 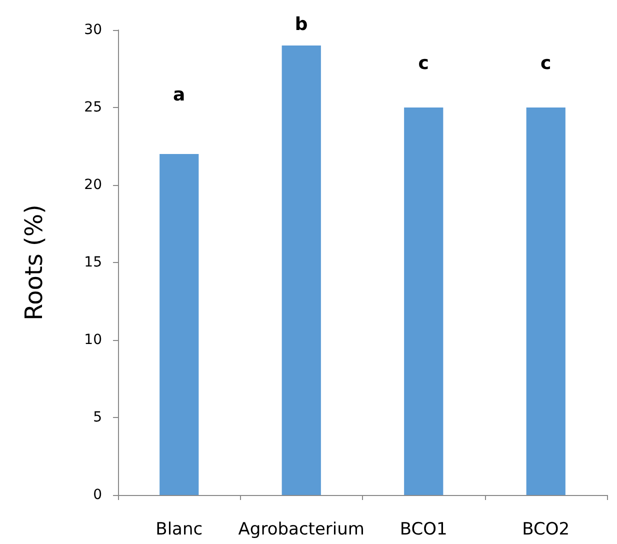 What do you see at coordinates (179, 530) in the screenshot?
I see `x-tick-label: Blanc` at bounding box center [179, 530].